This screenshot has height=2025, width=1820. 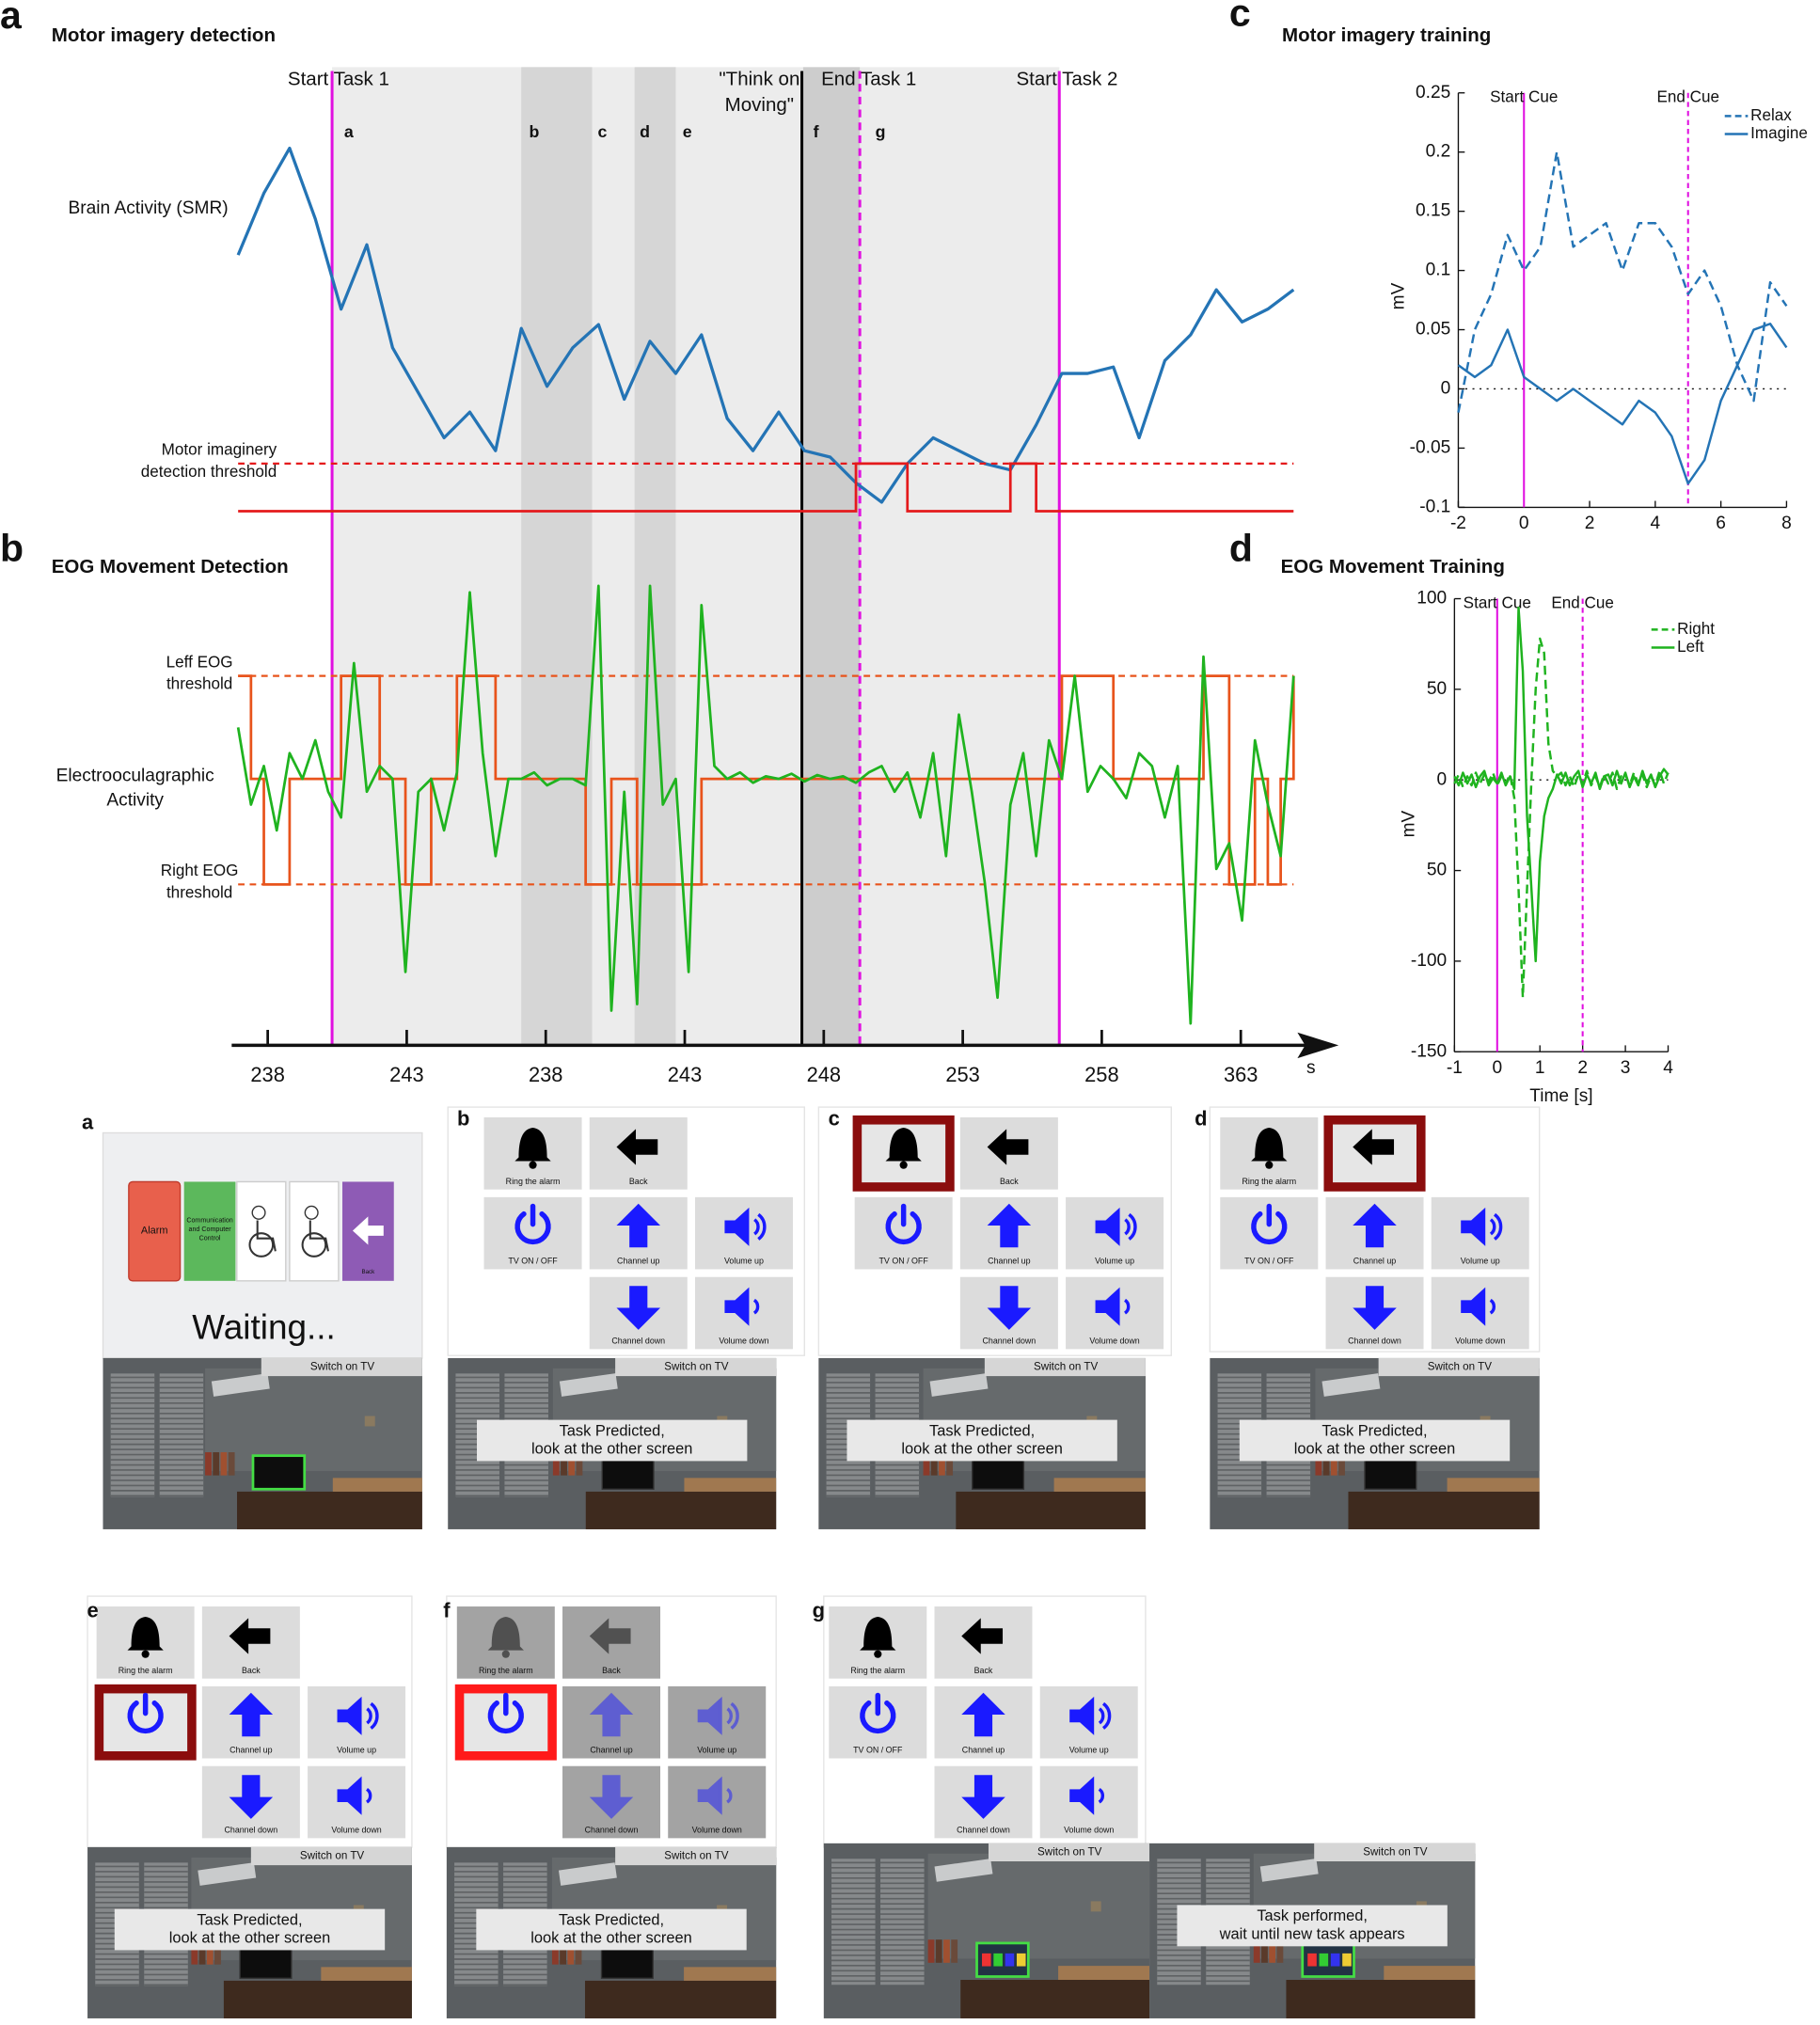 I want to click on cue-label: End Cue, so click(x=1582, y=603).